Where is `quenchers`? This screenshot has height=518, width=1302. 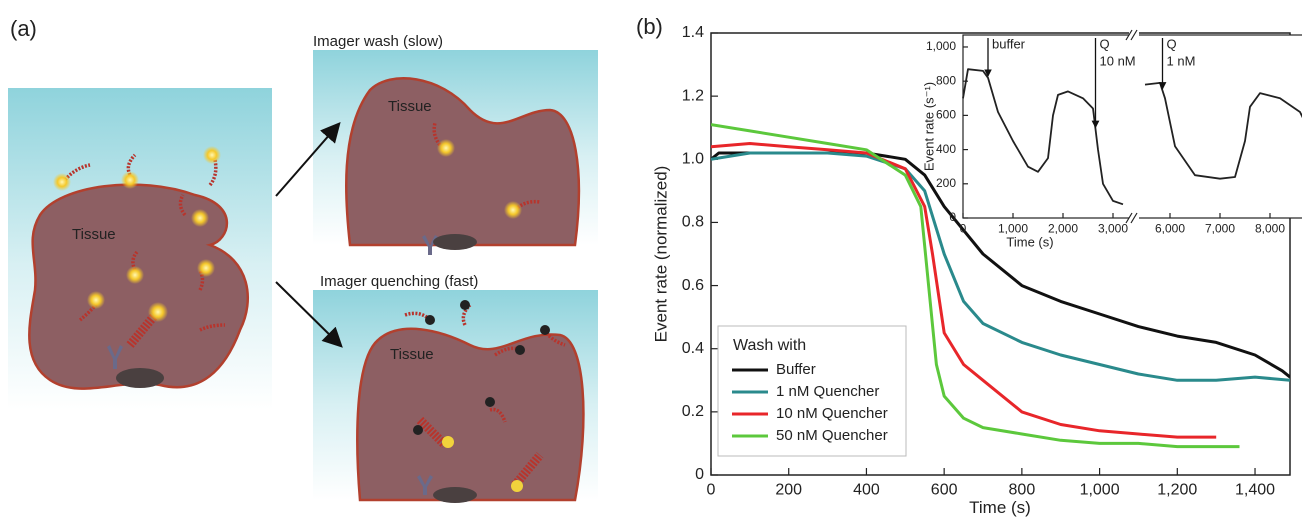 quenchers is located at coordinates (481, 367).